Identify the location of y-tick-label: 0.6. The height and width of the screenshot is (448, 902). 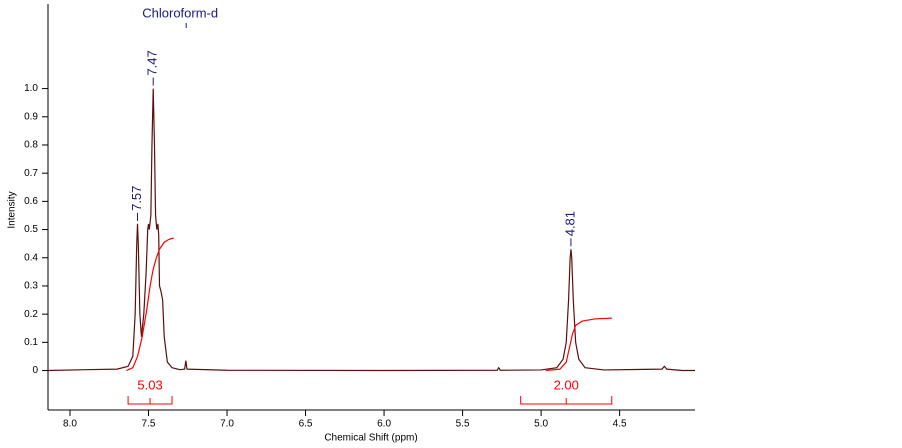
(31, 201).